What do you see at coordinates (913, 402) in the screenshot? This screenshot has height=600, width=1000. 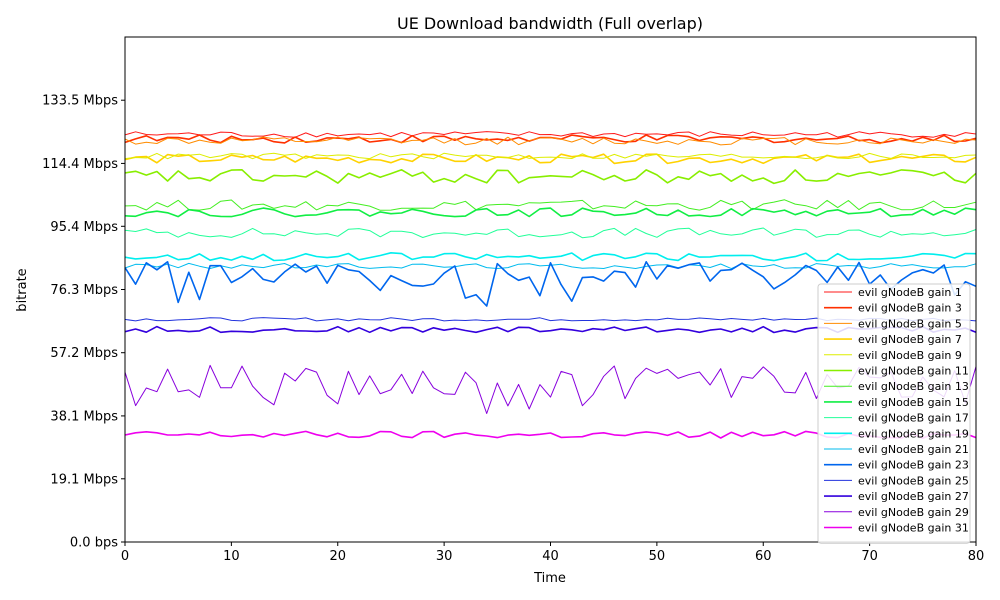 I see `legend-entry: evil gNodeB gain 15` at bounding box center [913, 402].